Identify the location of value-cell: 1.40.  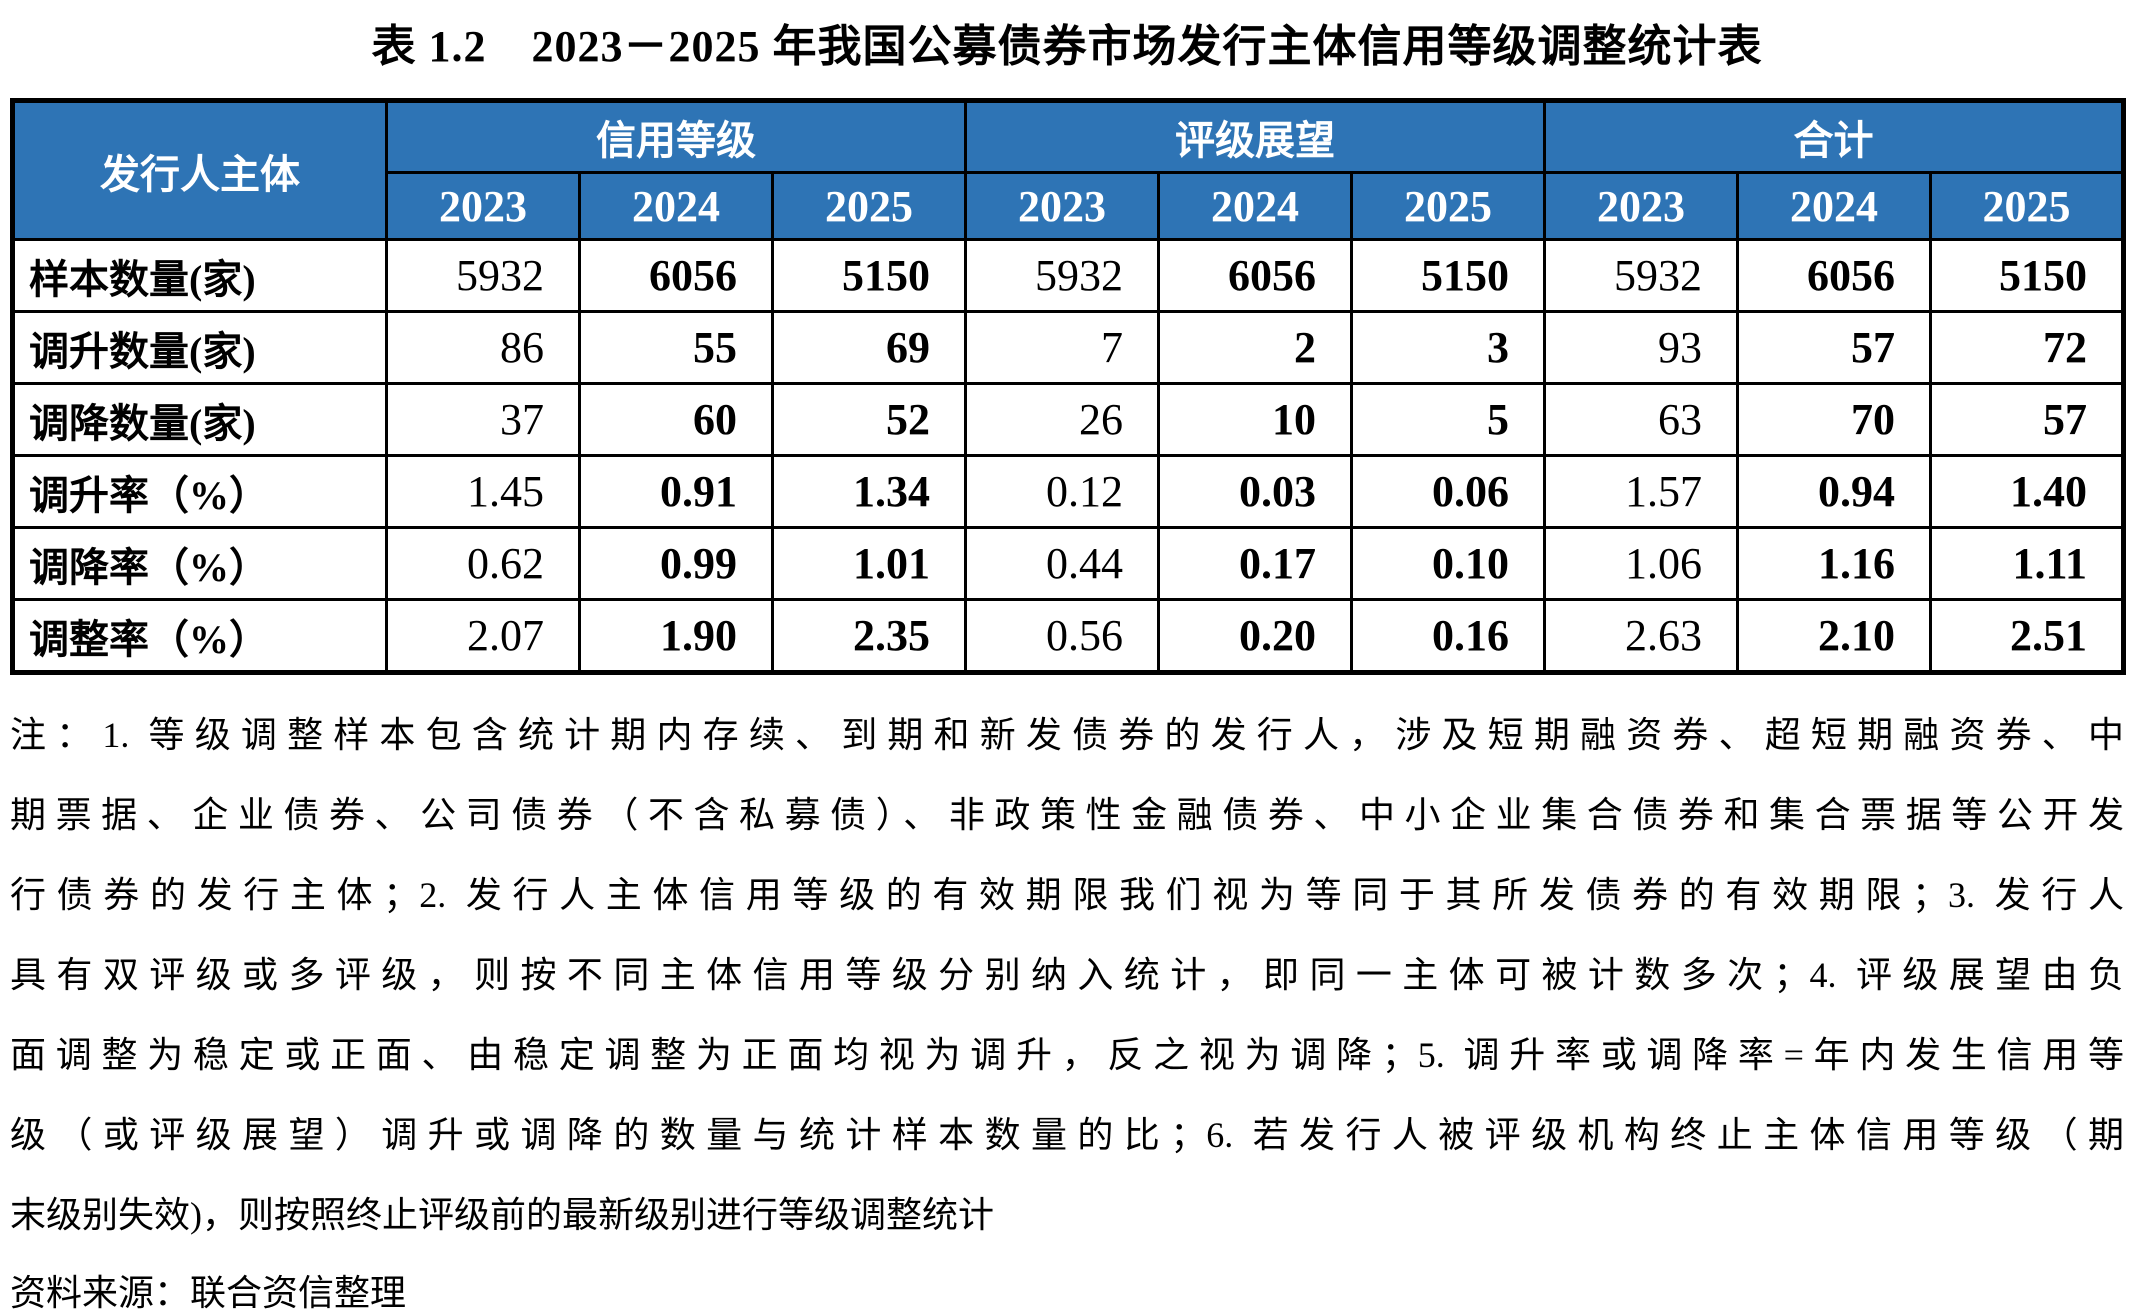
(2027, 491).